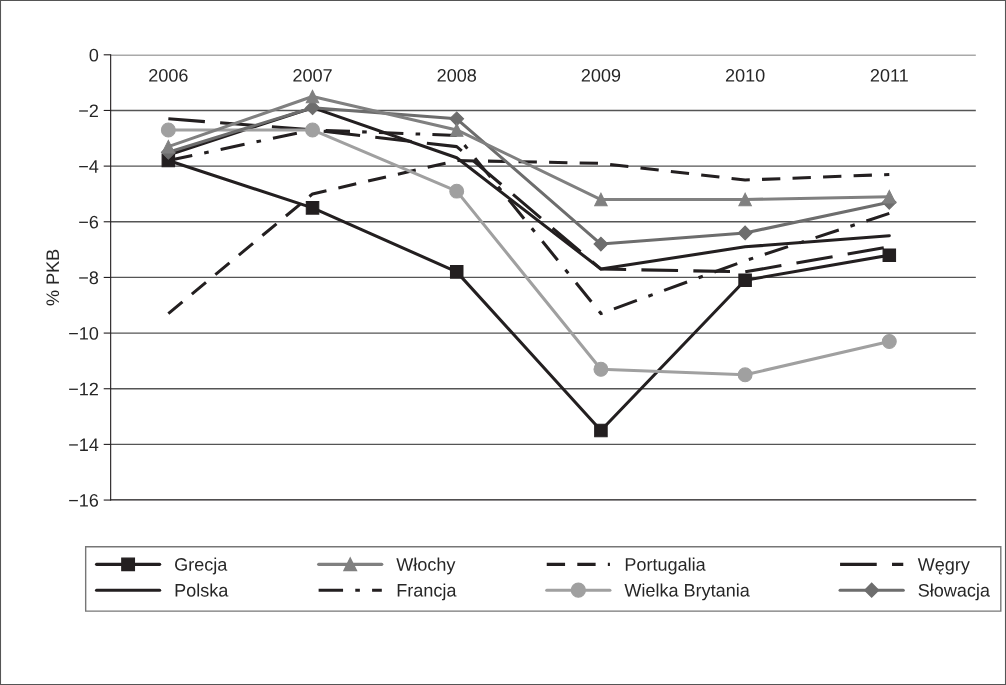 This screenshot has width=1006, height=685. What do you see at coordinates (202, 590) in the screenshot?
I see `legend-label: Polska` at bounding box center [202, 590].